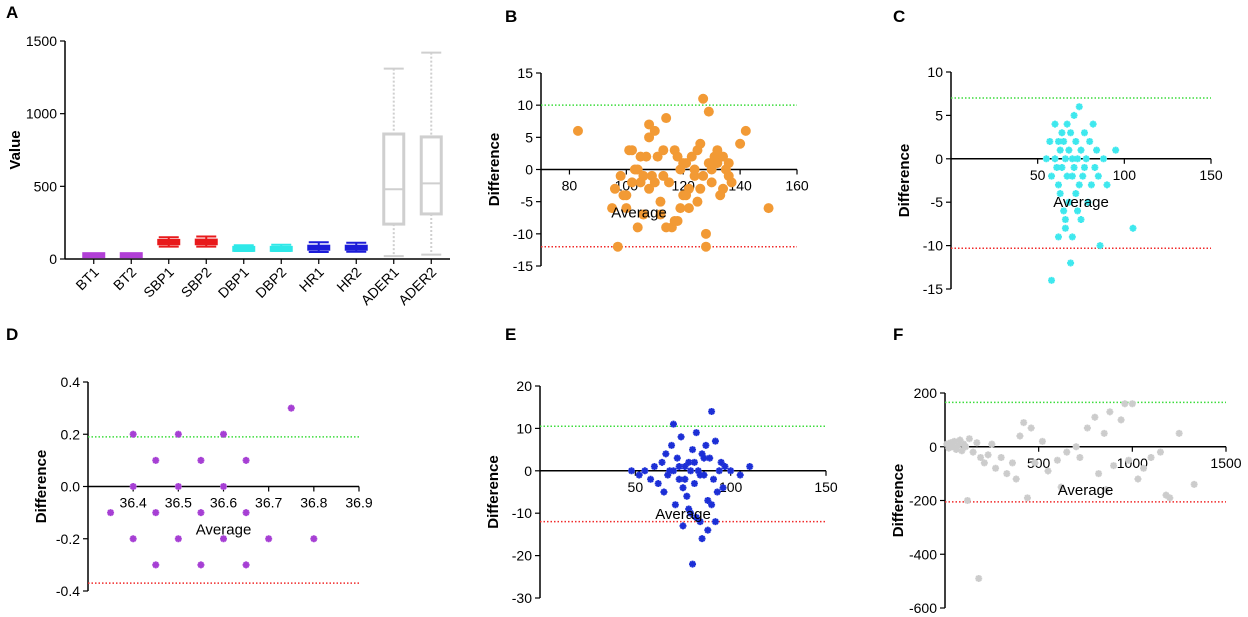 The height and width of the screenshot is (617, 1248). I want to click on box-ader2, so click(431, 153).